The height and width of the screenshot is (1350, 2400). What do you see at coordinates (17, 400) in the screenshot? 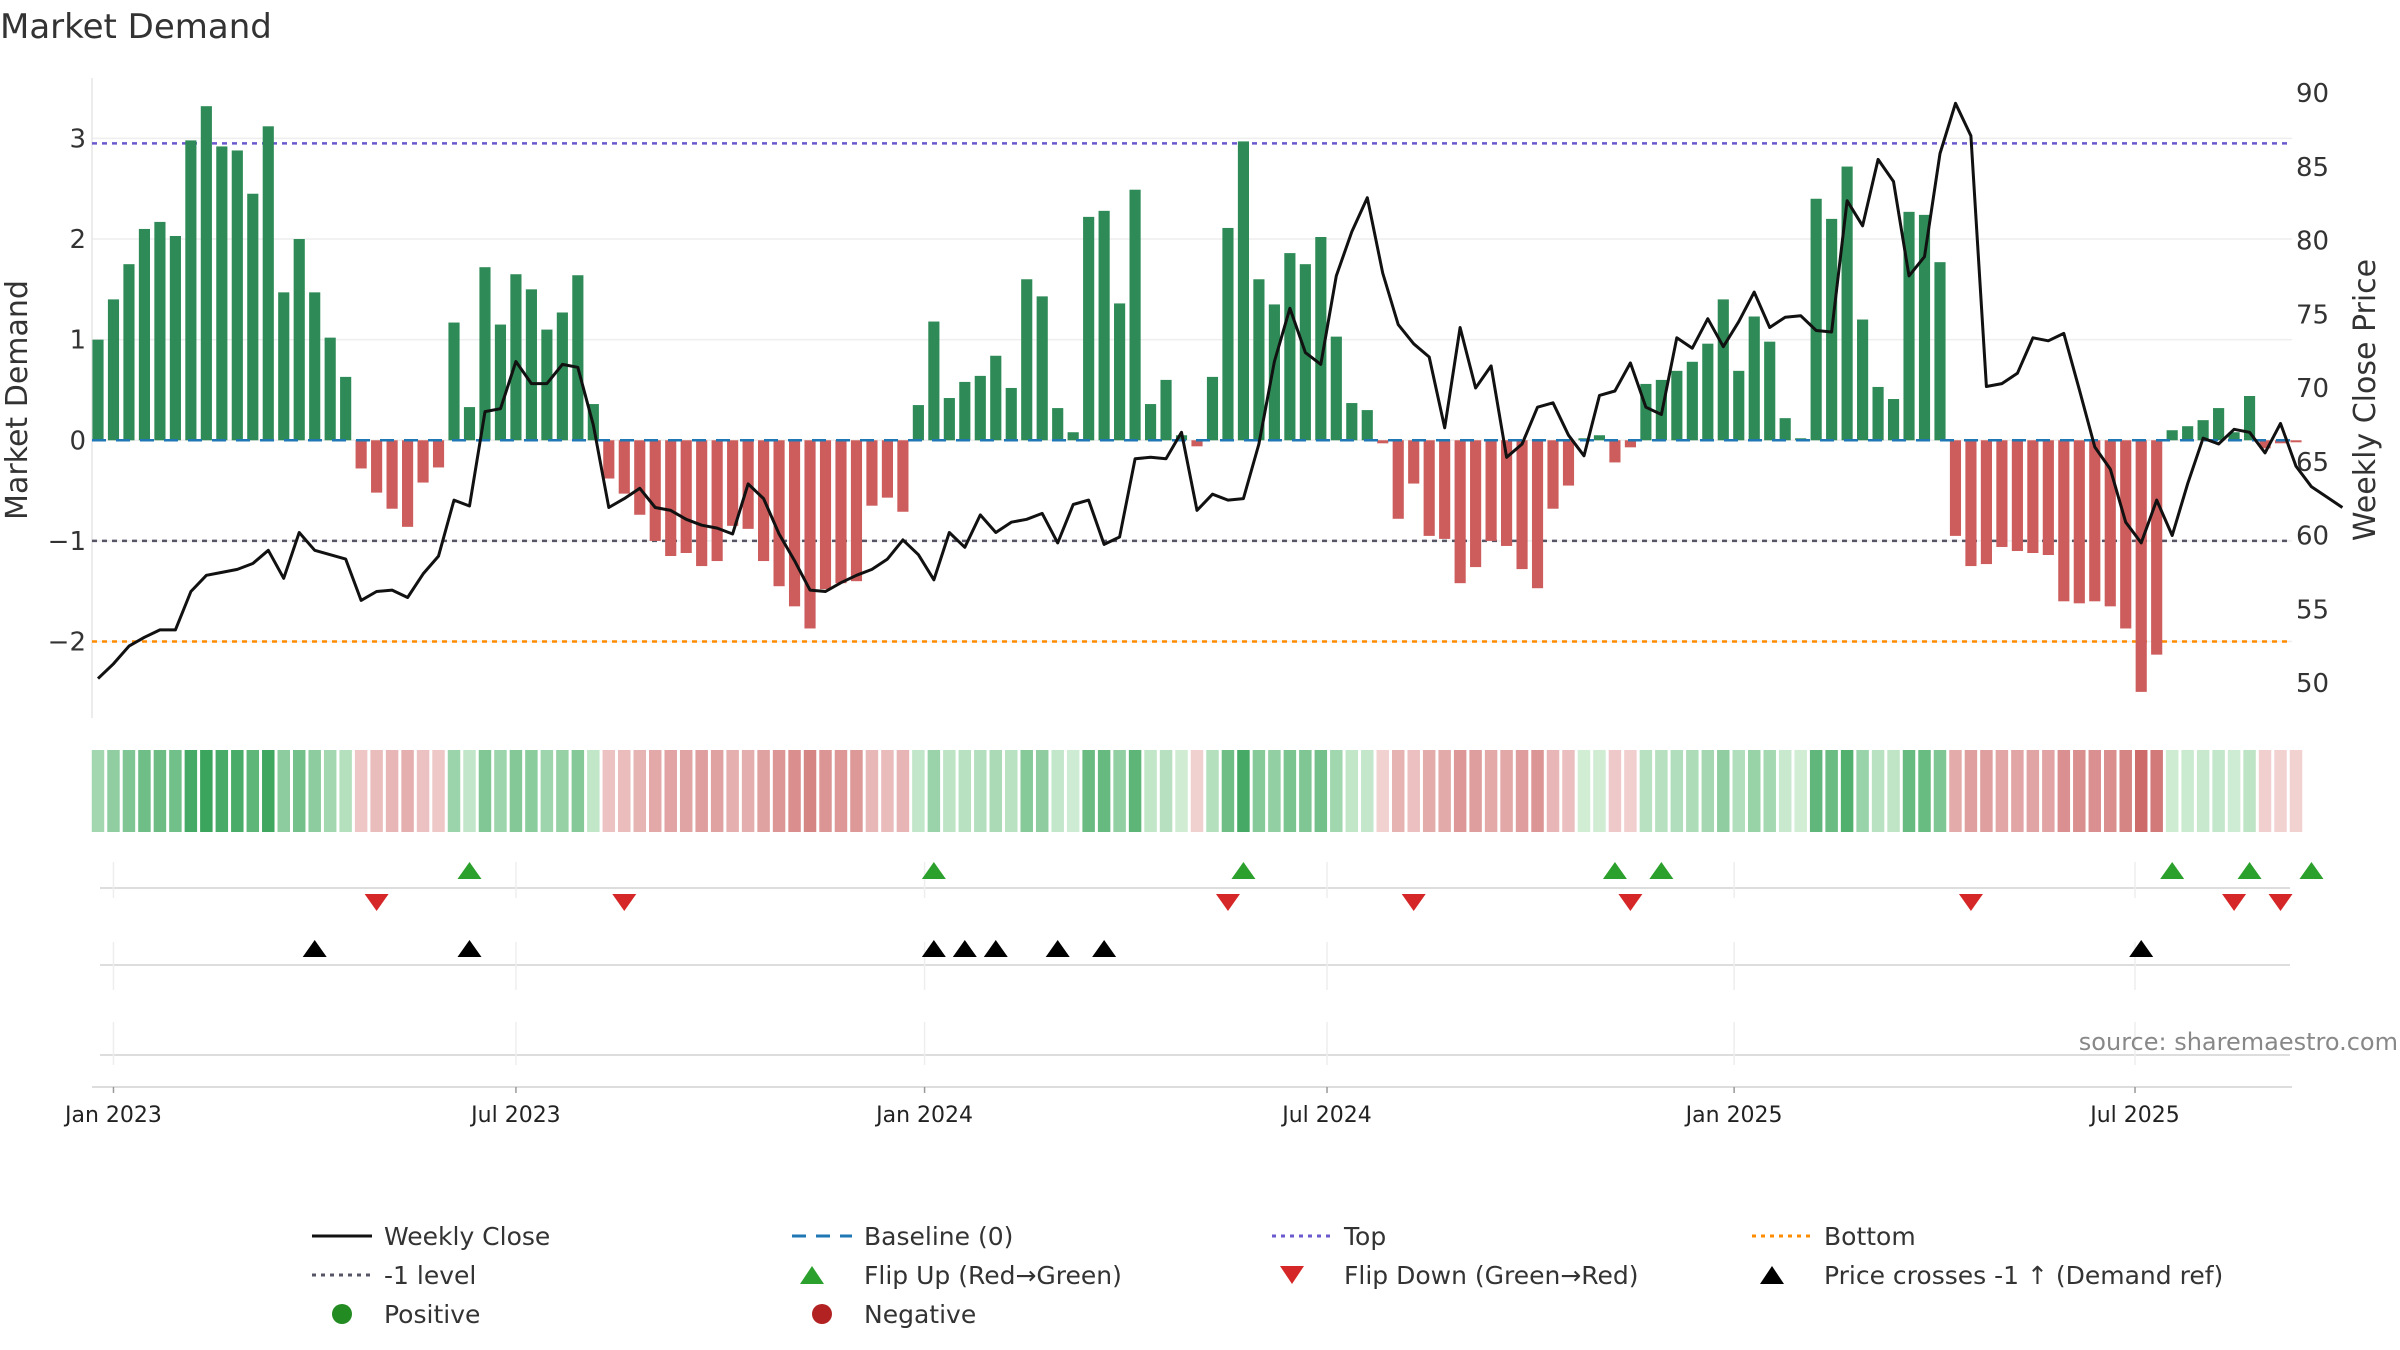
I see `left-axis-label: Market Demand` at bounding box center [17, 400].